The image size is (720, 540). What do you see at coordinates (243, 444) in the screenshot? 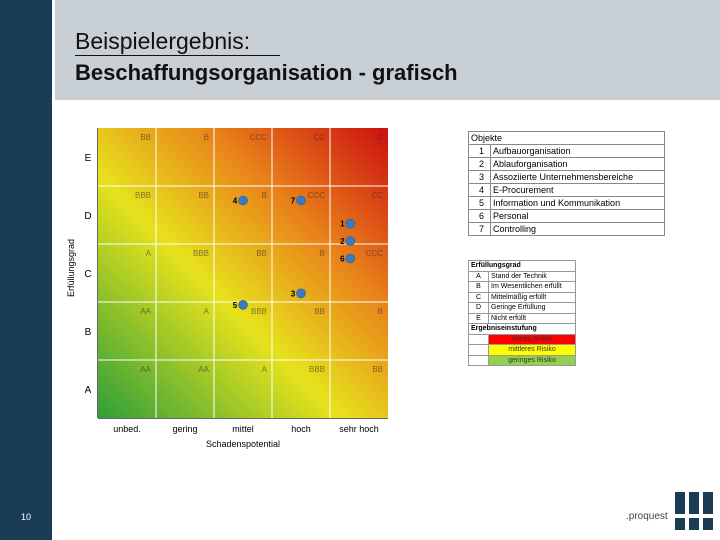
I see `x-axis-title: Schadenspotential` at bounding box center [243, 444].